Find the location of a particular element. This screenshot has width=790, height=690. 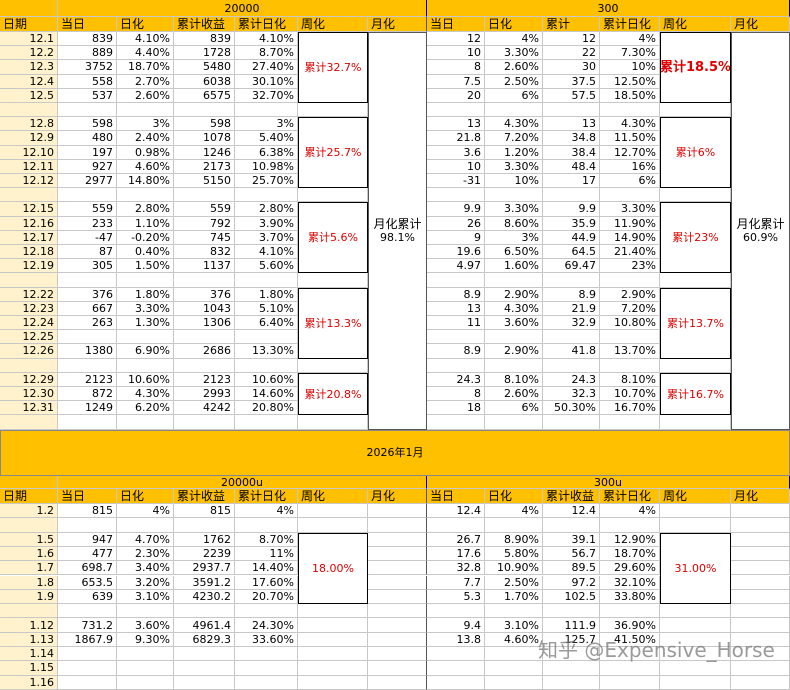

cell: 8.10% is located at coordinates (514, 379).